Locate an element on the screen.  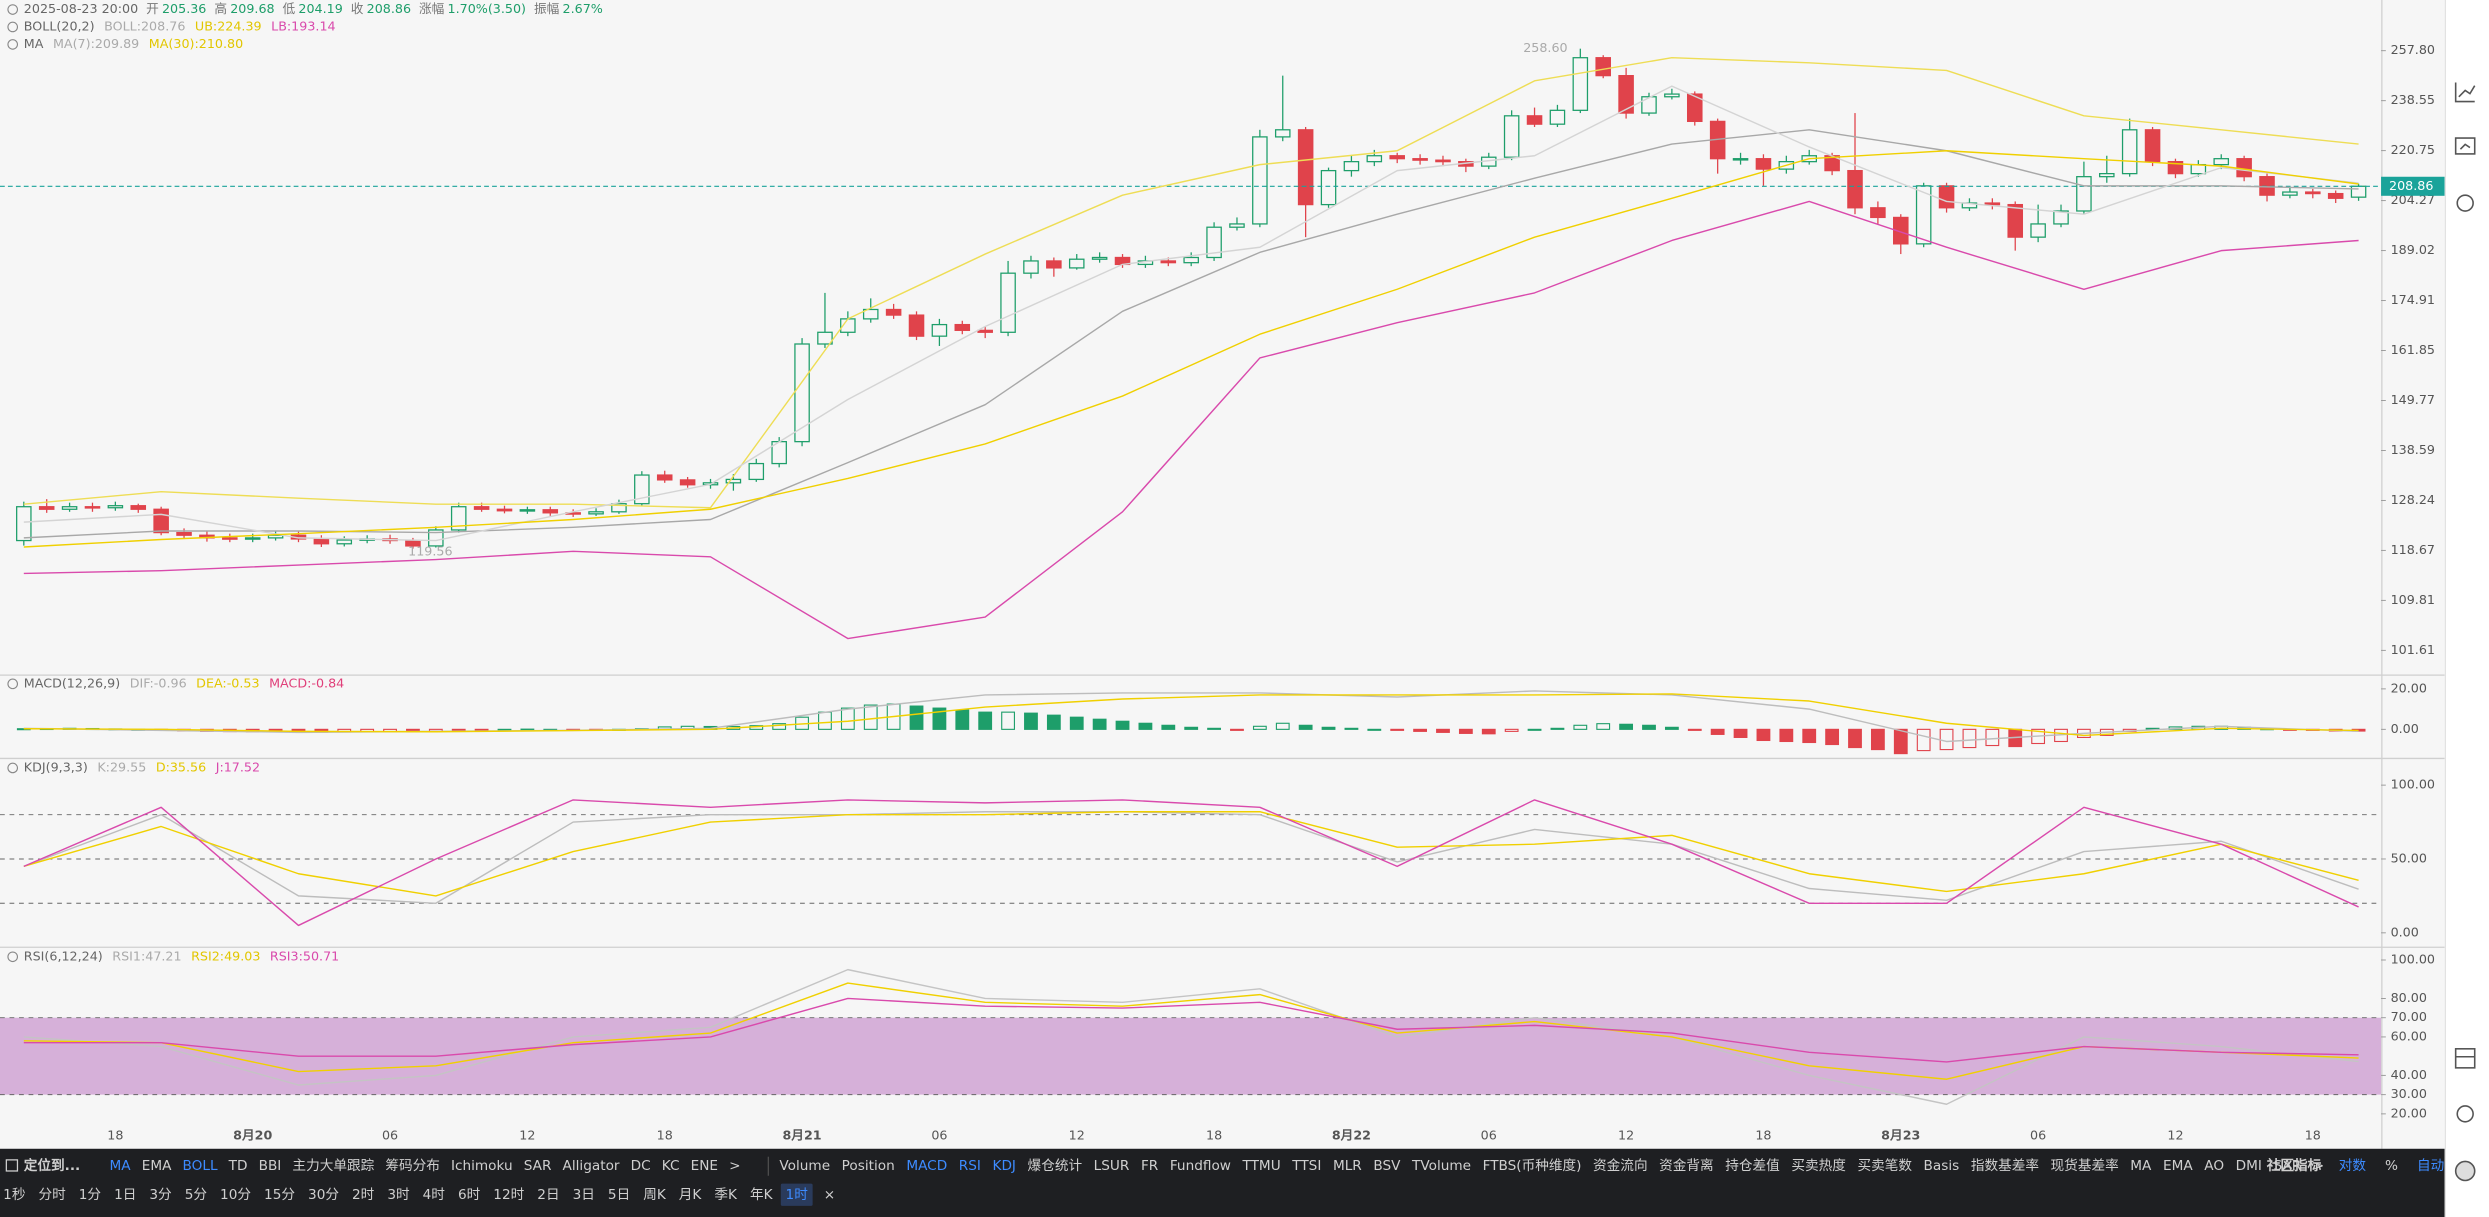
toolbar-item: BSV is located at coordinates (1387, 1166).